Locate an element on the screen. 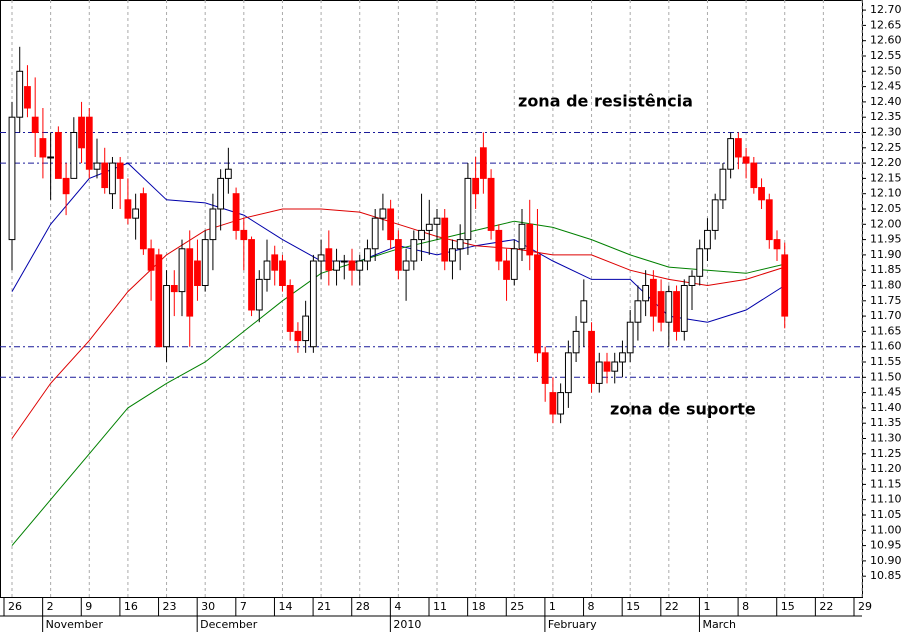 The height and width of the screenshot is (632, 919). month-label: December is located at coordinates (229, 624).